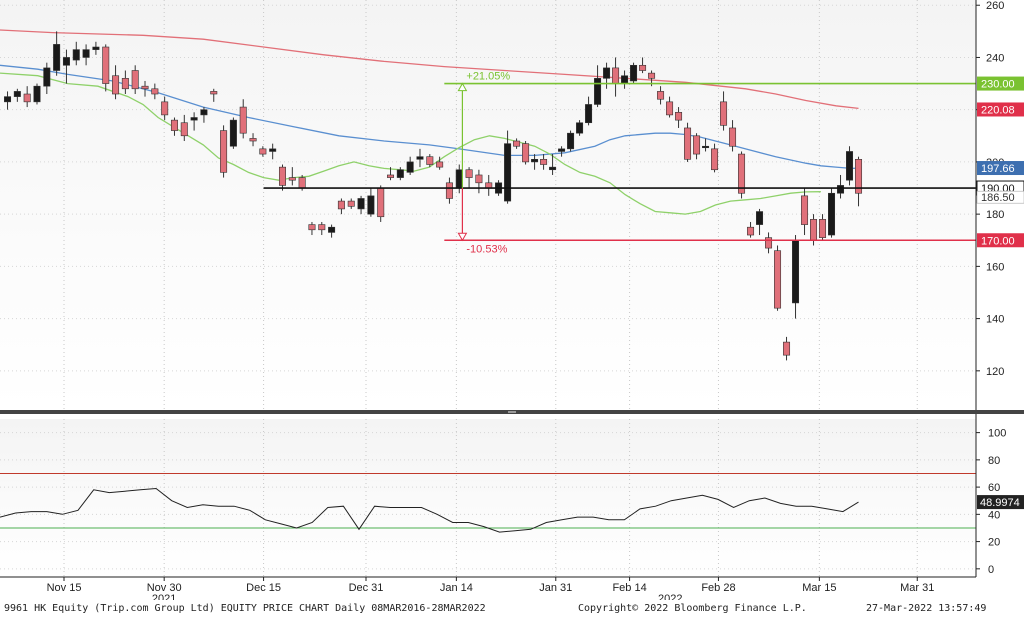  I want to click on footer-timestamp: 27-Mar-2022 13:57:49, so click(926, 608).